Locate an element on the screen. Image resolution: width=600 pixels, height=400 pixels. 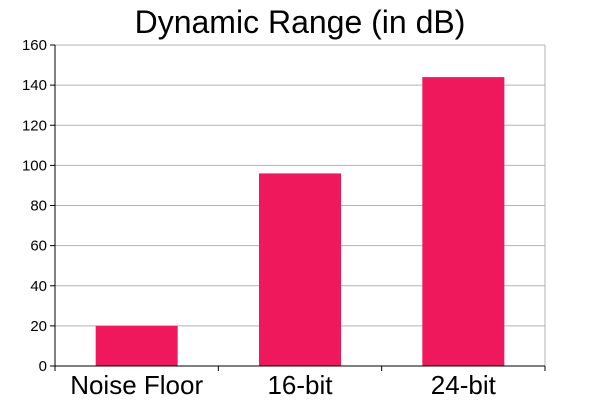
x-tick-label: 24-bit is located at coordinates (464, 385).